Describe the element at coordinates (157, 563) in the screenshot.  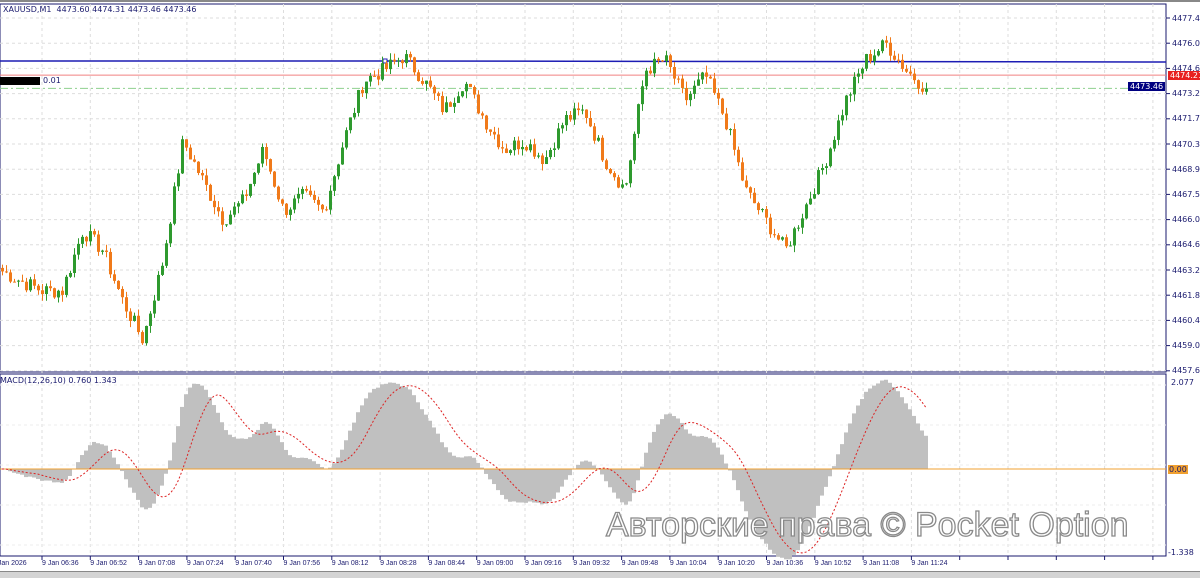
I see `time-axis-label: 9 Jan 07:08` at that location.